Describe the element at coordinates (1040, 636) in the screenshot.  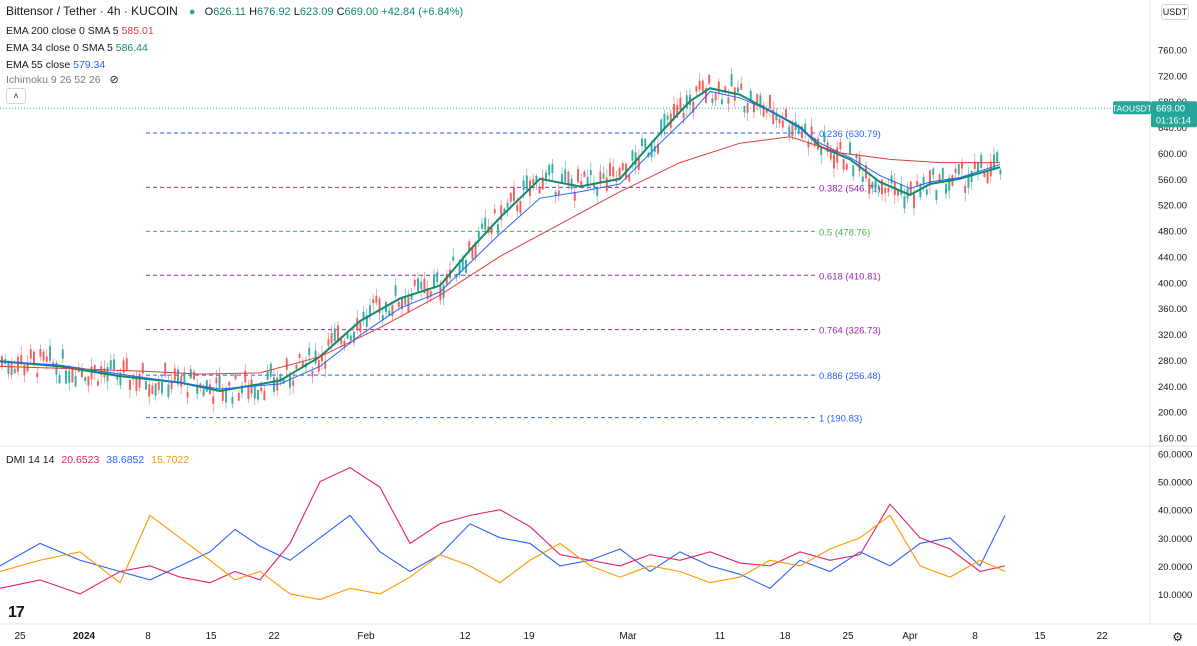
I see `time-tick-label: 15` at that location.